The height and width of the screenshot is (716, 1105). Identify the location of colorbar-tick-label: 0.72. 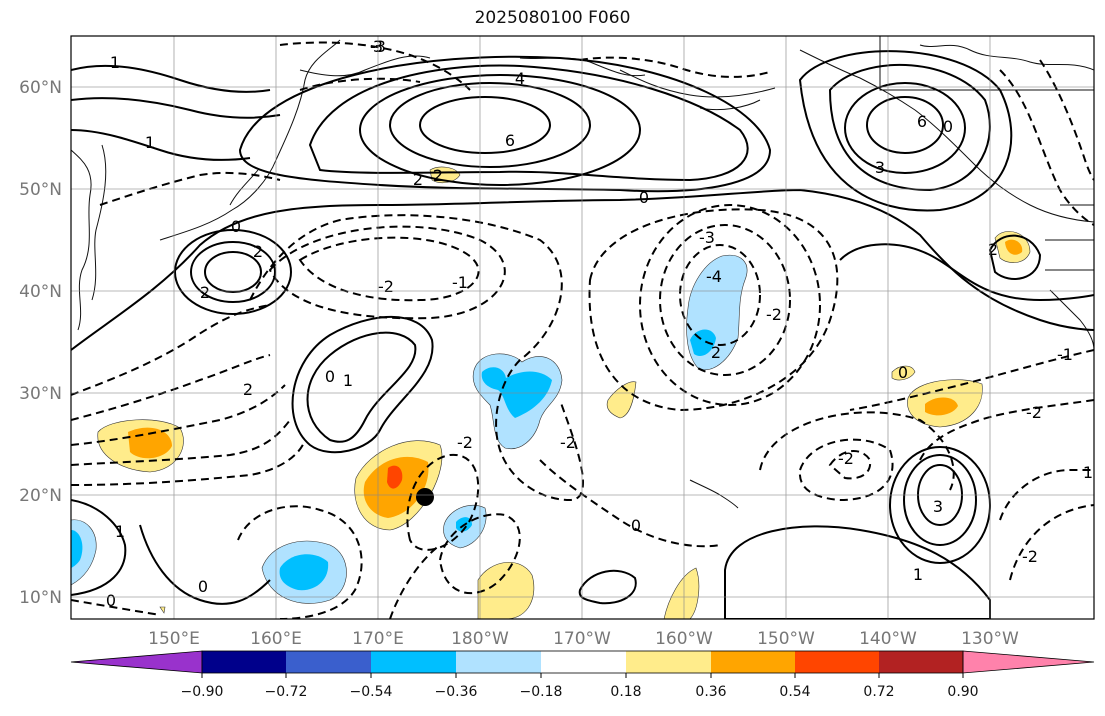
(878, 692).